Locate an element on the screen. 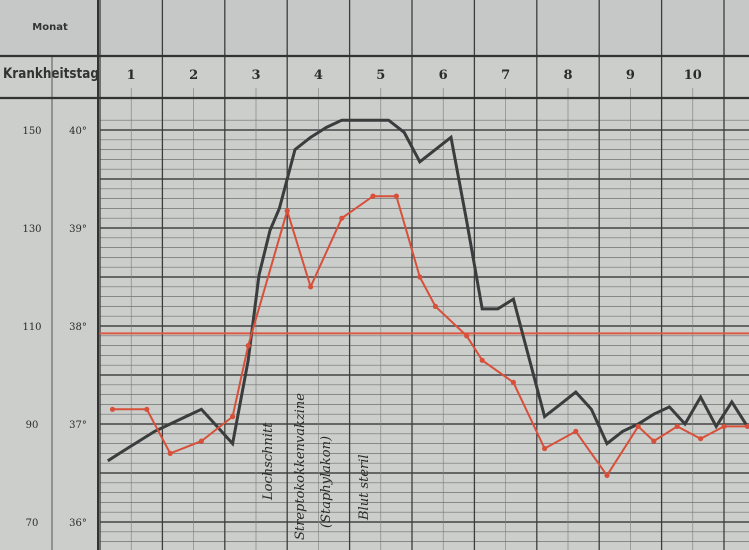 The height and width of the screenshot is (550, 749). pulse-tick-label: 90 is located at coordinates (32, 425).